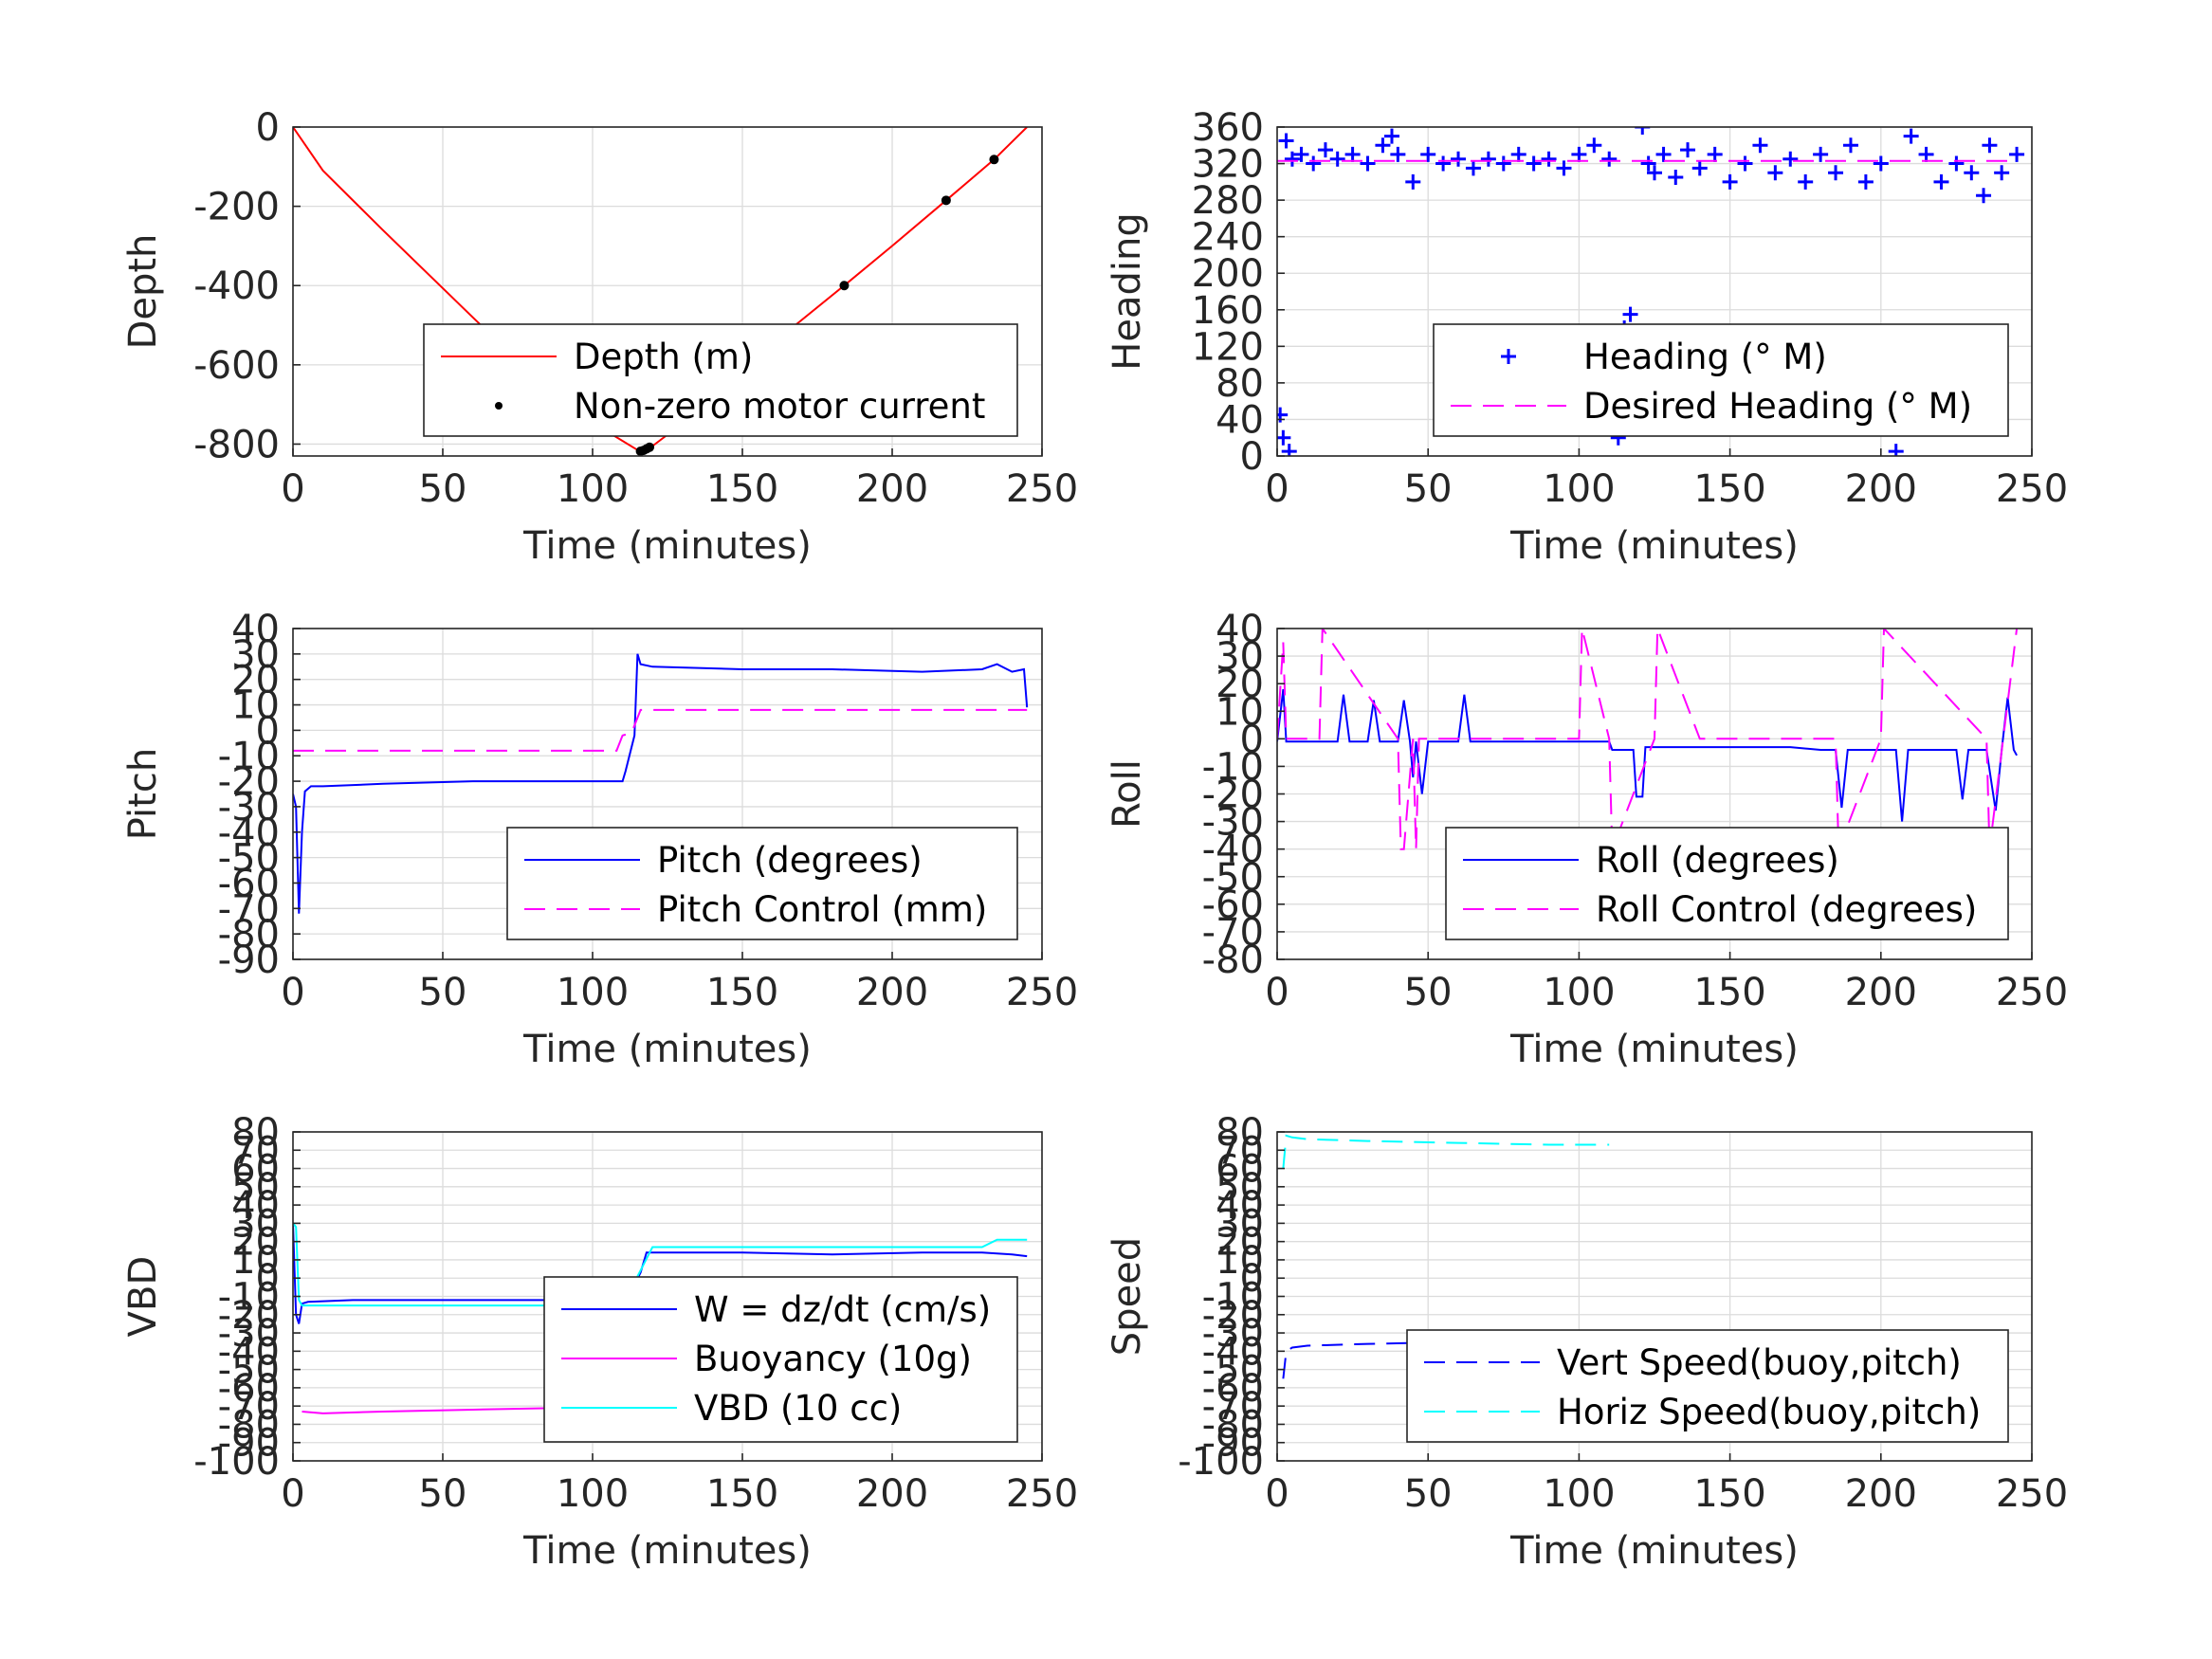 Image resolution: width=2212 pixels, height=1659 pixels. What do you see at coordinates (249, 1407) in the screenshot?
I see `vbd-ytick-label-15: -70` at bounding box center [249, 1407].